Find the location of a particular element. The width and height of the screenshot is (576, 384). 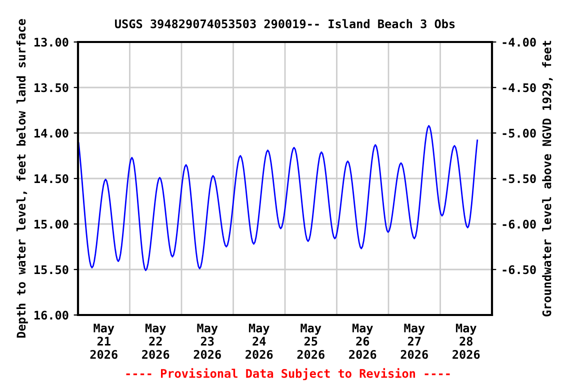

x-tick-label: May 28 2026 is located at coordinates (466, 341).